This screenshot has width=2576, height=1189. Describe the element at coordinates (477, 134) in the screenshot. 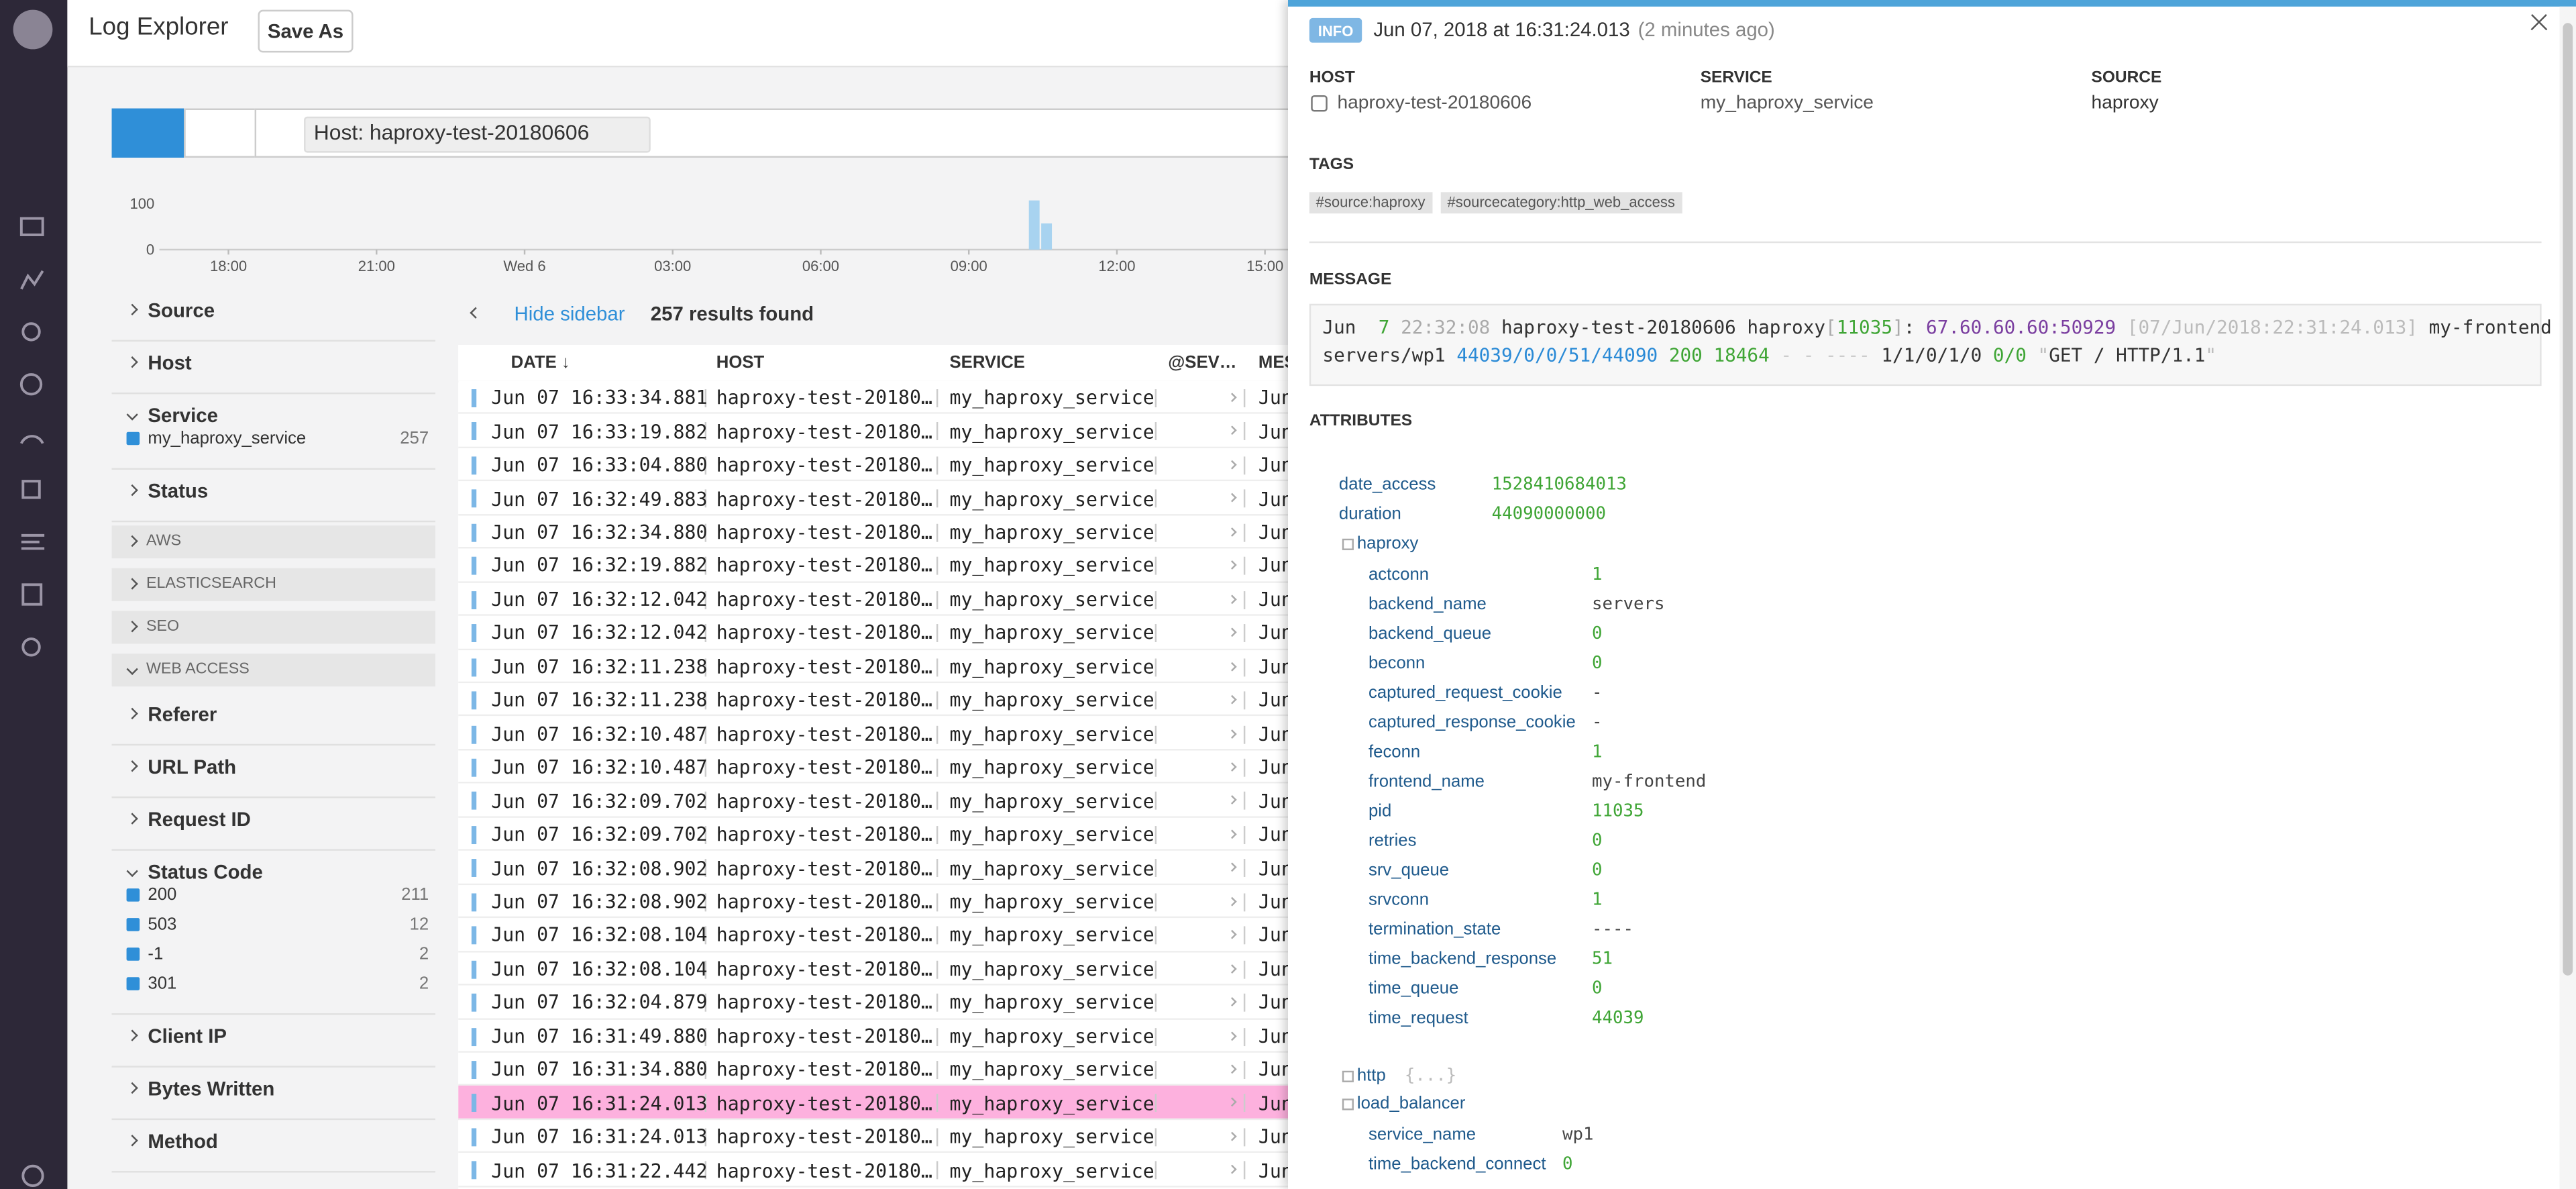

I see `search-tag` at that location.